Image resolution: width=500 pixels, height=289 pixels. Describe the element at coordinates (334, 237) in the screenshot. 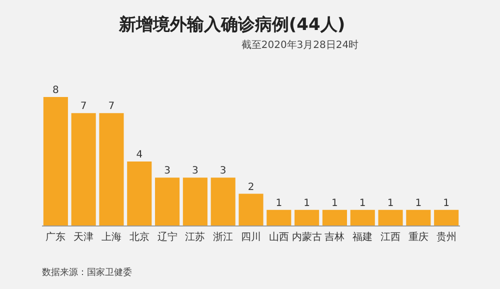

I see `x-tick-label: 吉林` at that location.